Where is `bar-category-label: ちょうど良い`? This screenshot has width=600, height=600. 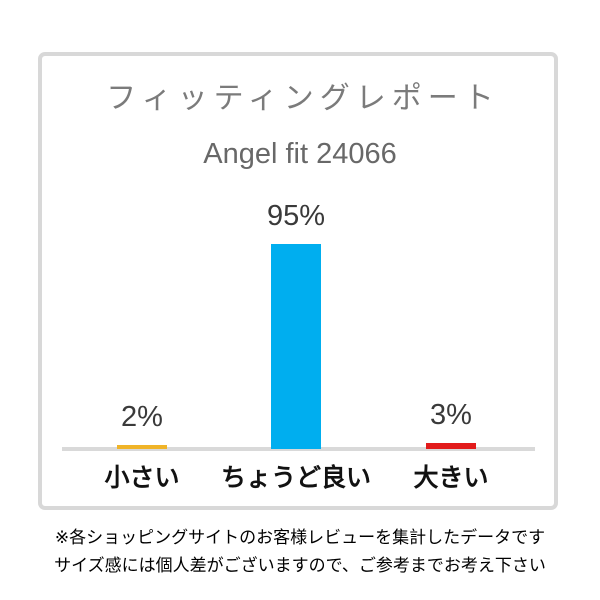
bar-category-label: ちょうど良い is located at coordinates (295, 478).